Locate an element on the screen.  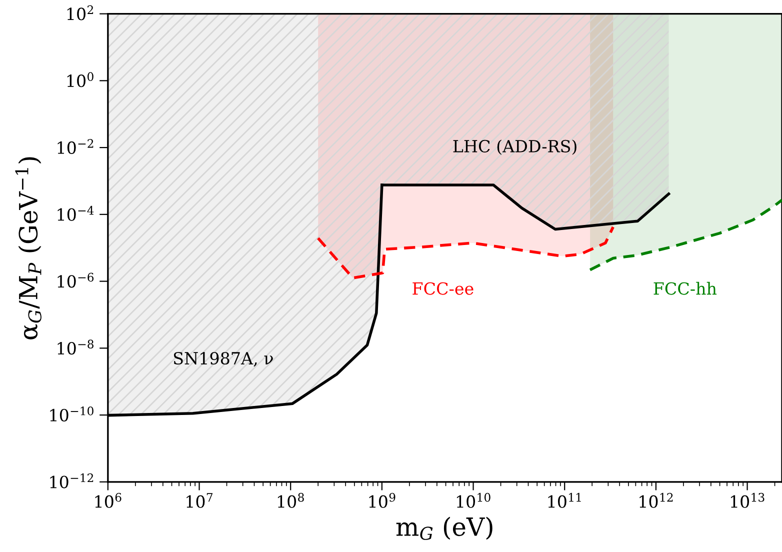
y-tick-label: 10$^{−10}$ is located at coordinates (72, 414).